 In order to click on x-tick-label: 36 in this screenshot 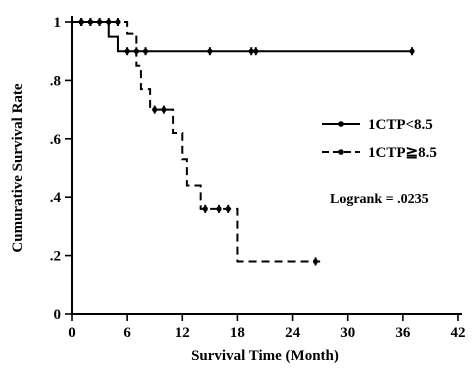, I will do `click(403, 333)`.